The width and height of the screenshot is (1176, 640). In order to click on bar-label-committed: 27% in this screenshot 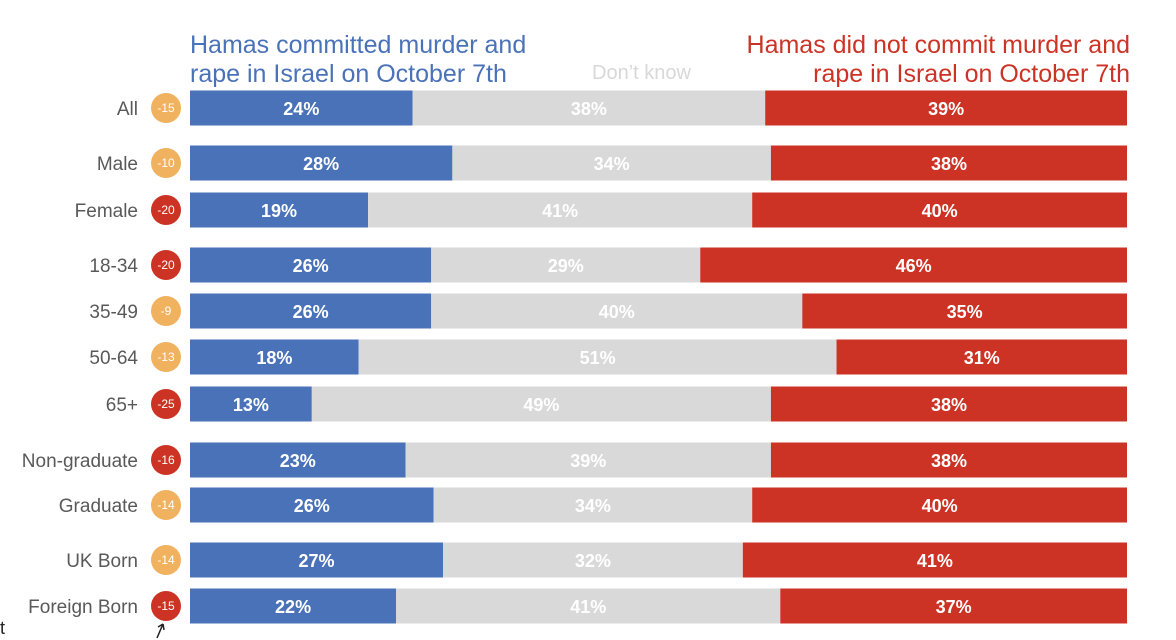, I will do `click(316, 561)`.